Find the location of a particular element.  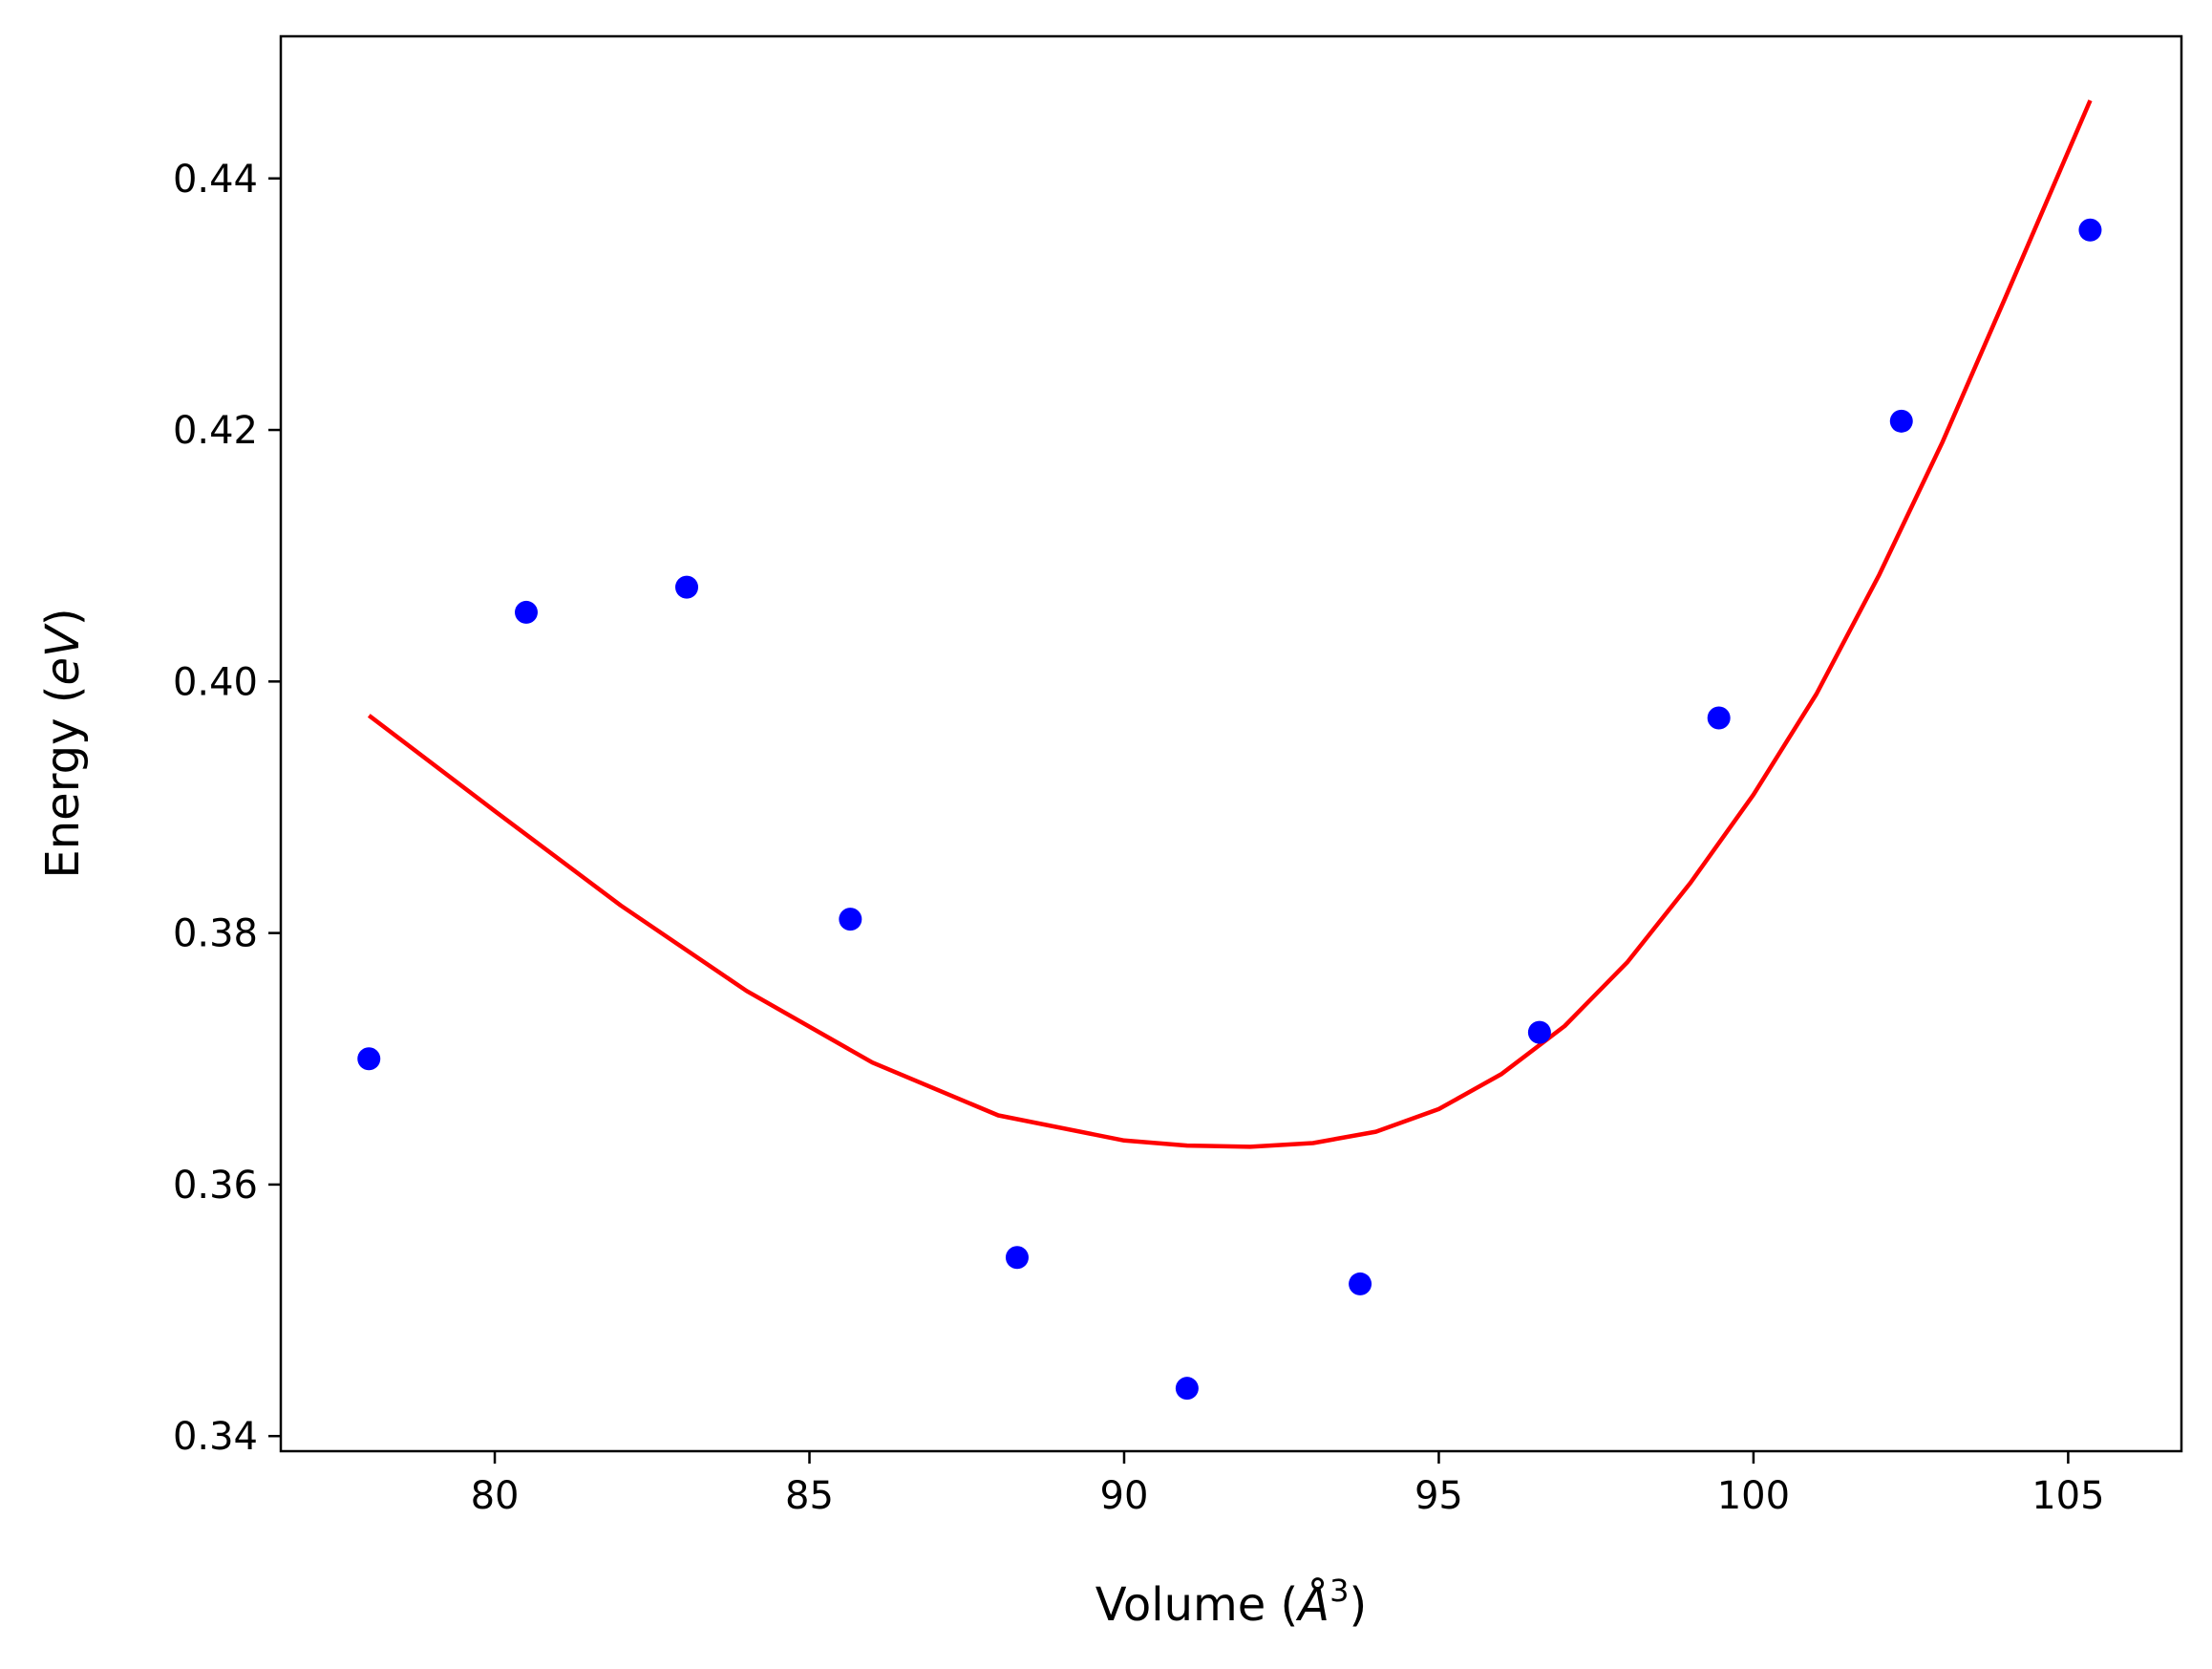

x-tick-label: 100 is located at coordinates (1753, 1496).